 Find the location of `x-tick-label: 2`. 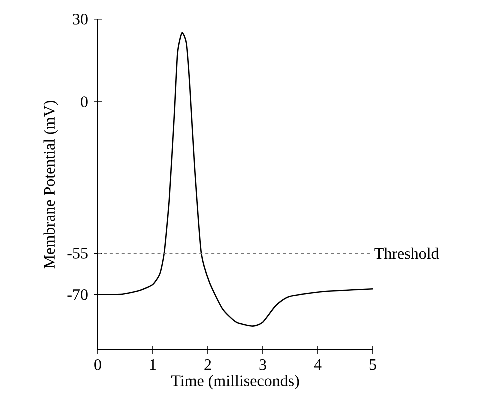

x-tick-label: 2 is located at coordinates (208, 365).